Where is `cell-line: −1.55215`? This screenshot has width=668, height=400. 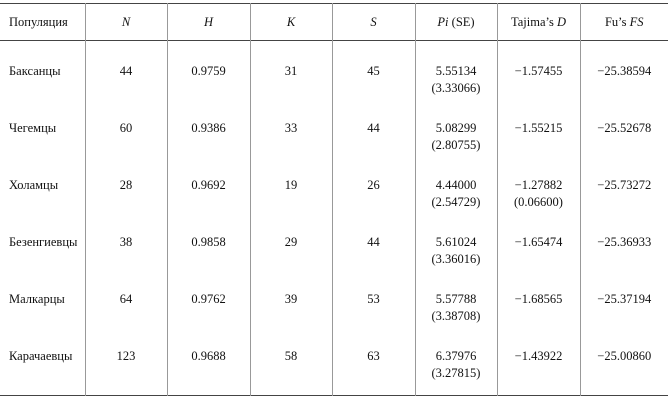
cell-line: −1.55215 is located at coordinates (538, 127).